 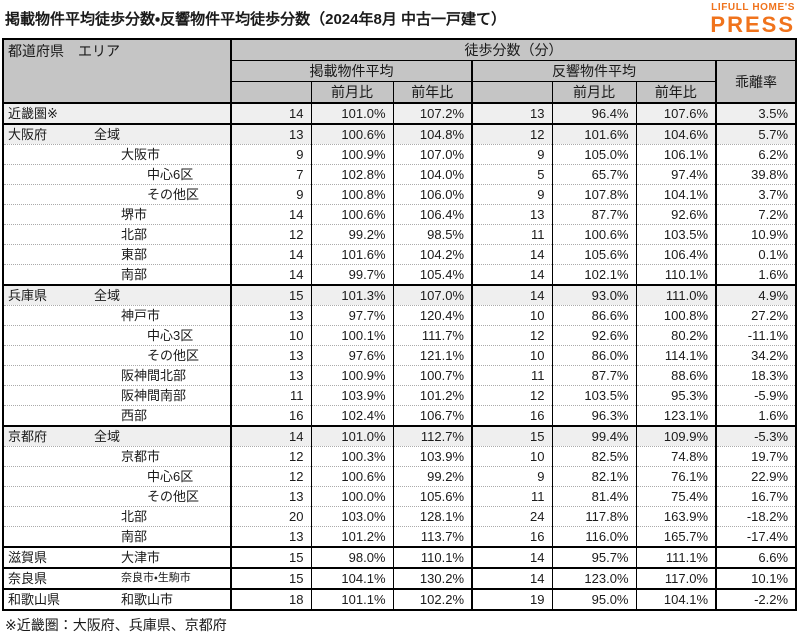 I want to click on prefecture-label: 滋賀県, so click(x=28, y=557).